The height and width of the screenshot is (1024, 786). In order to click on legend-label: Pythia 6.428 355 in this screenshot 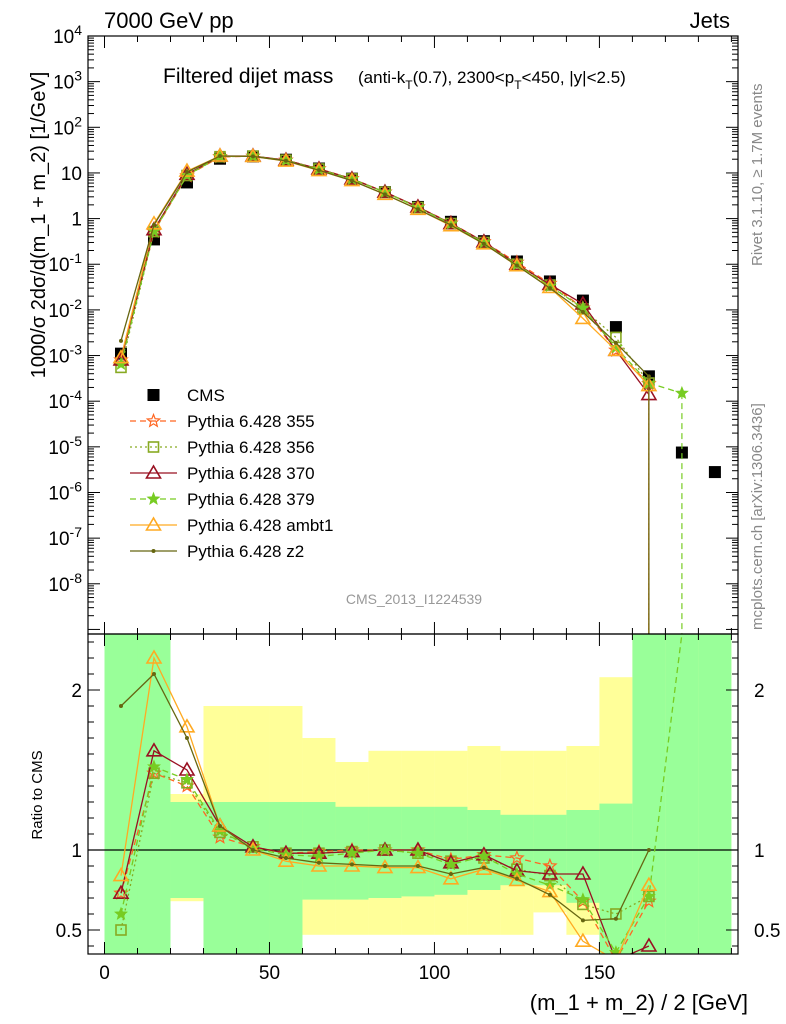, I will do `click(251, 421)`.